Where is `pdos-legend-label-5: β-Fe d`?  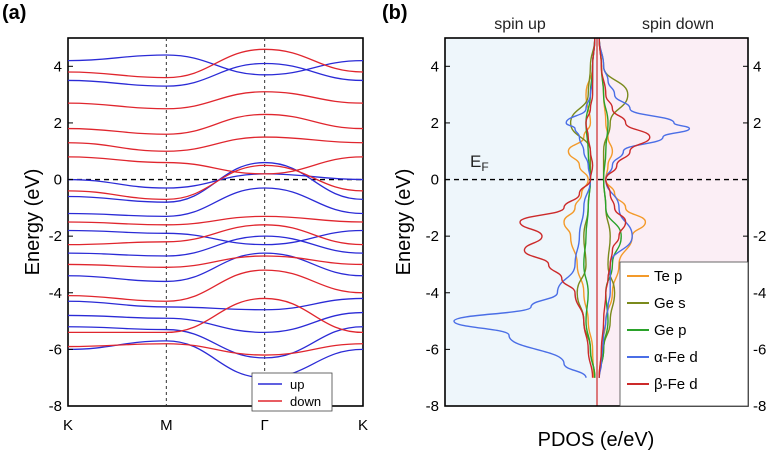
pdos-legend-label-5: β-Fe d is located at coordinates (676, 384).